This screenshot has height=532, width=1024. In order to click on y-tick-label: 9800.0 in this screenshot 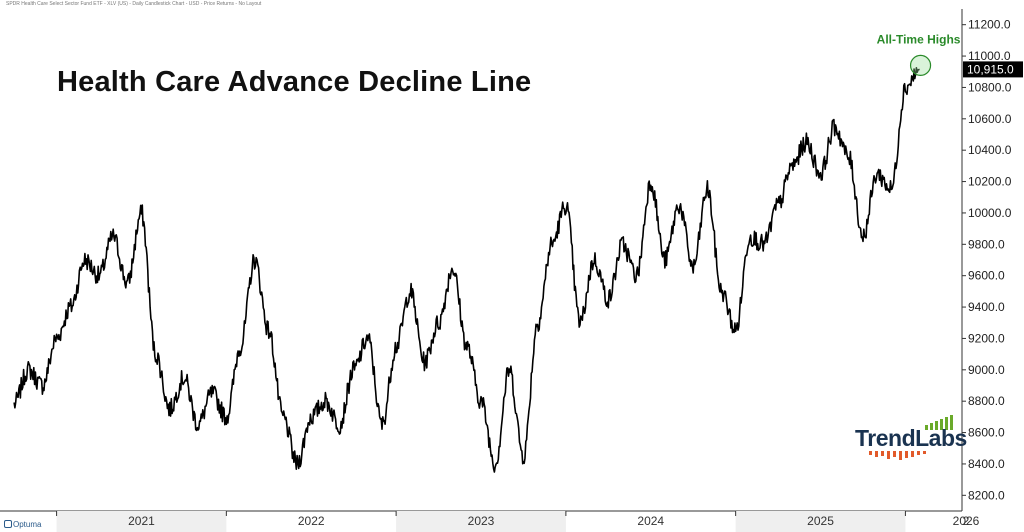, I will do `click(986, 244)`.